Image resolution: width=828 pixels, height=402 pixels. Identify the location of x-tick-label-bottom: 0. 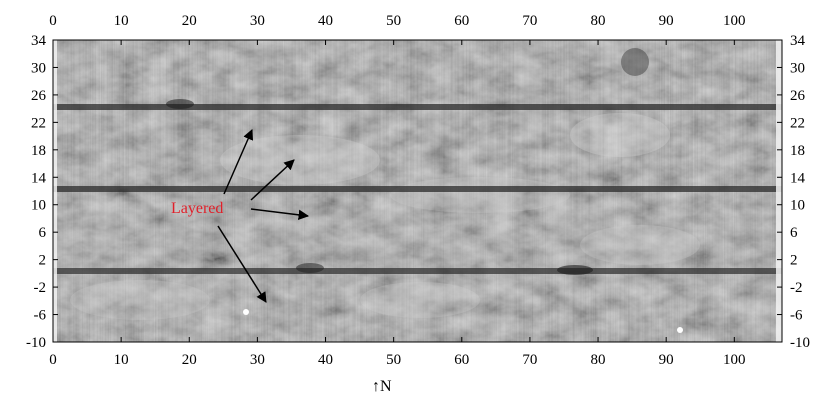
(53, 360).